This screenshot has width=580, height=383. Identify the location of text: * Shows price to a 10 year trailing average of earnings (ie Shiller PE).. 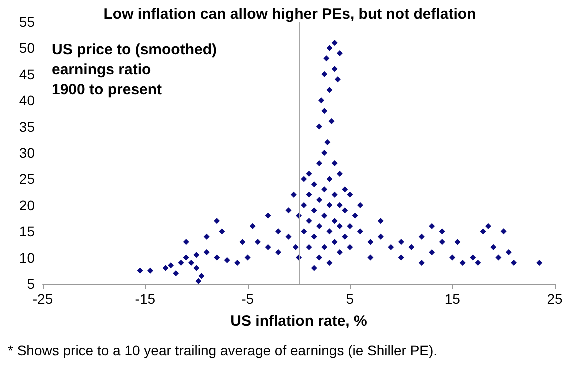
(223, 350).